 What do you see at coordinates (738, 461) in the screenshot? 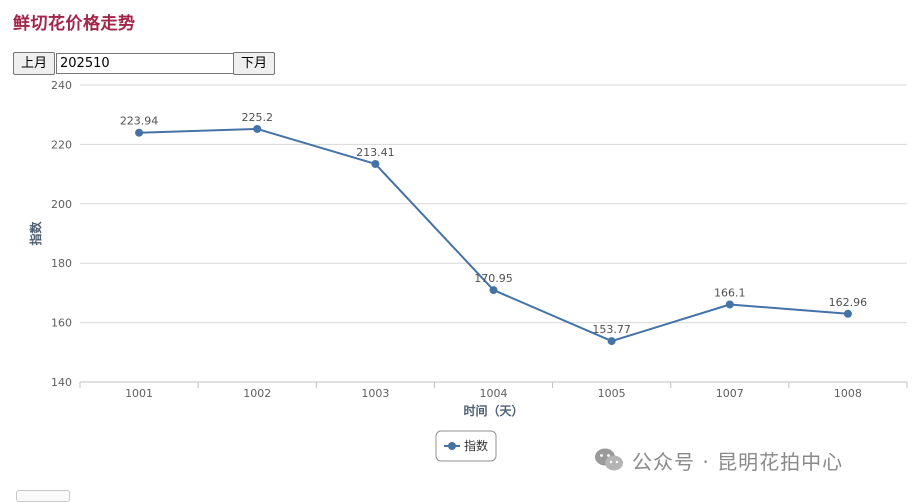
I see `watermark-text: 公众号 · 昆明花拍中心` at bounding box center [738, 461].